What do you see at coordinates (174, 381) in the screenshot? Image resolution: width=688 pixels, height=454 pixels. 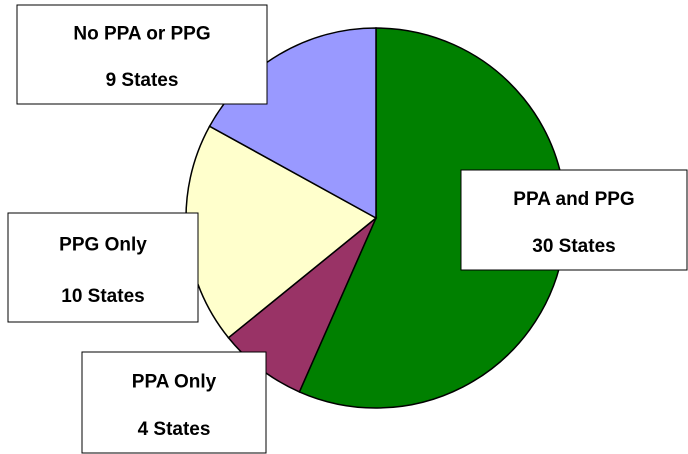 I see `category-label: PPA Only` at bounding box center [174, 381].